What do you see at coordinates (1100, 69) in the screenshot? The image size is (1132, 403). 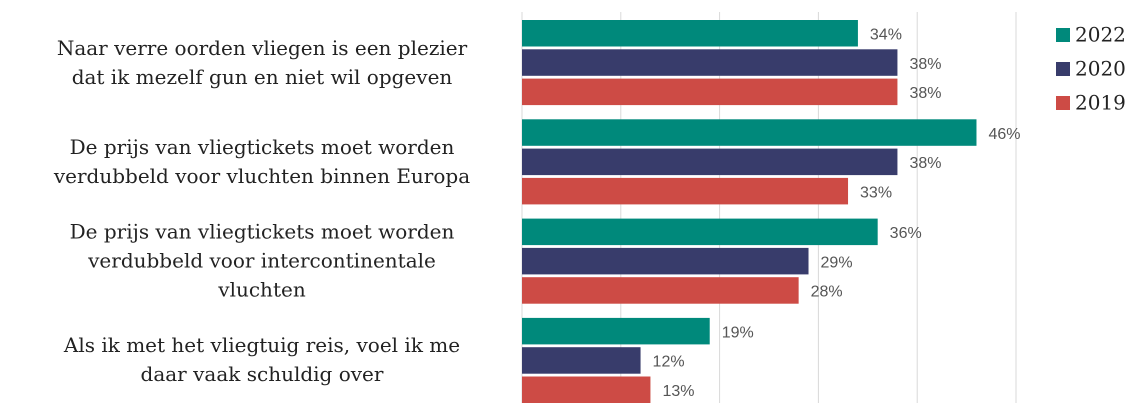 I see `legend-label: 2020` at bounding box center [1100, 69].